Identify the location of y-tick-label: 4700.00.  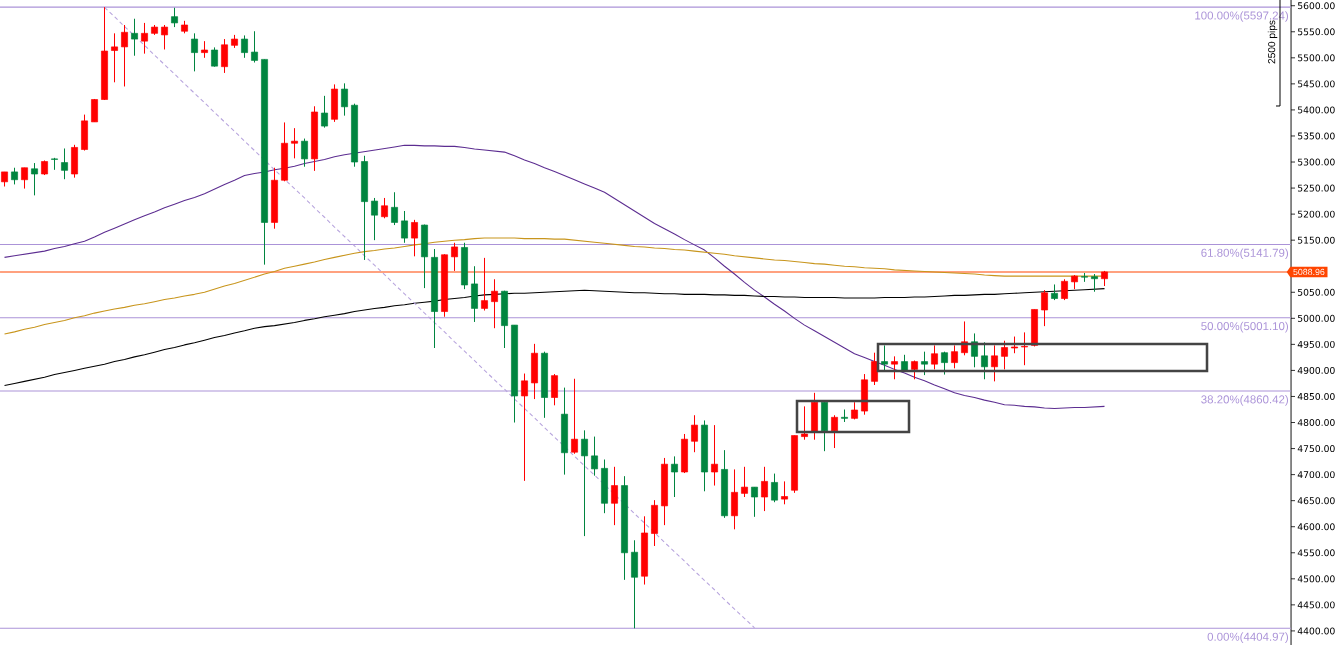
(1316, 475).